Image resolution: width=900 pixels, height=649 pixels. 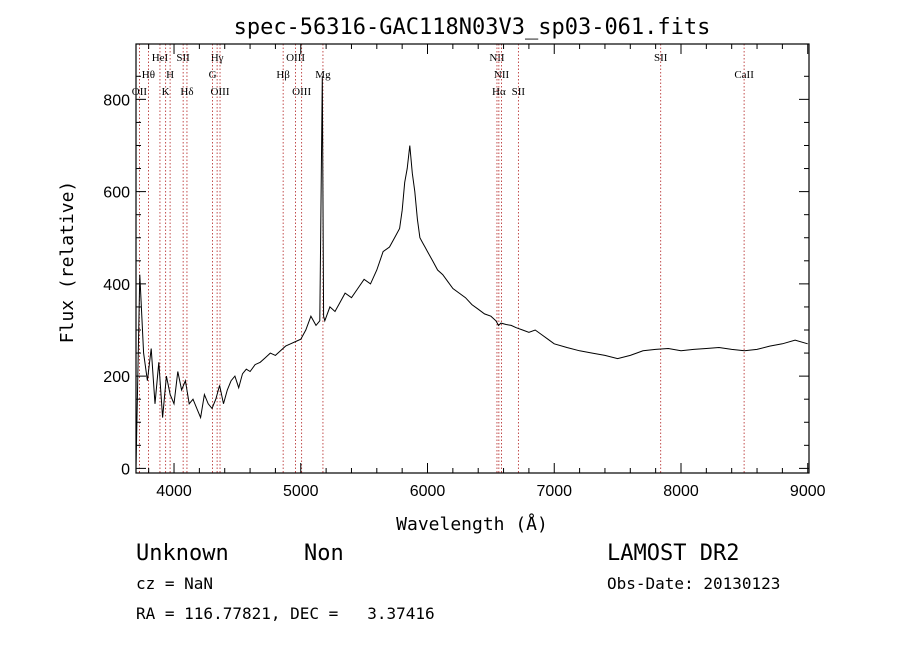 What do you see at coordinates (186, 92) in the screenshot?
I see `spectral-line-label: Hδ` at bounding box center [186, 92].